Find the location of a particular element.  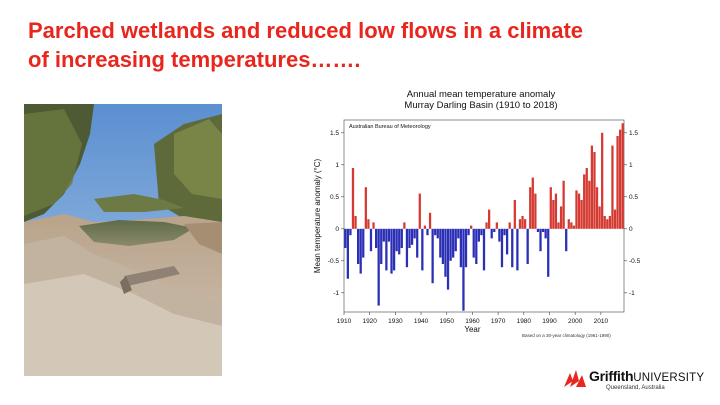

bar-1916 is located at coordinates (360, 251).